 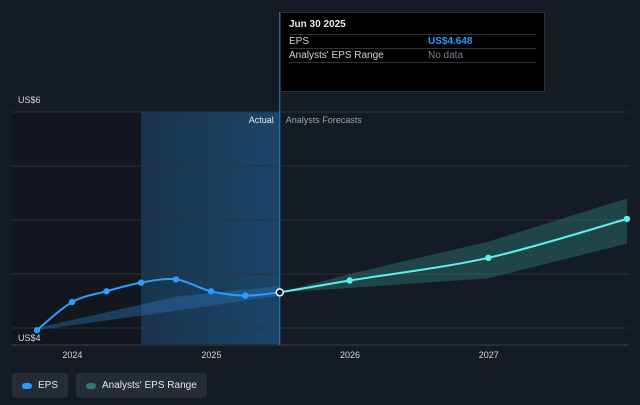 I want to click on eps-forecast-line, so click(x=453, y=255).